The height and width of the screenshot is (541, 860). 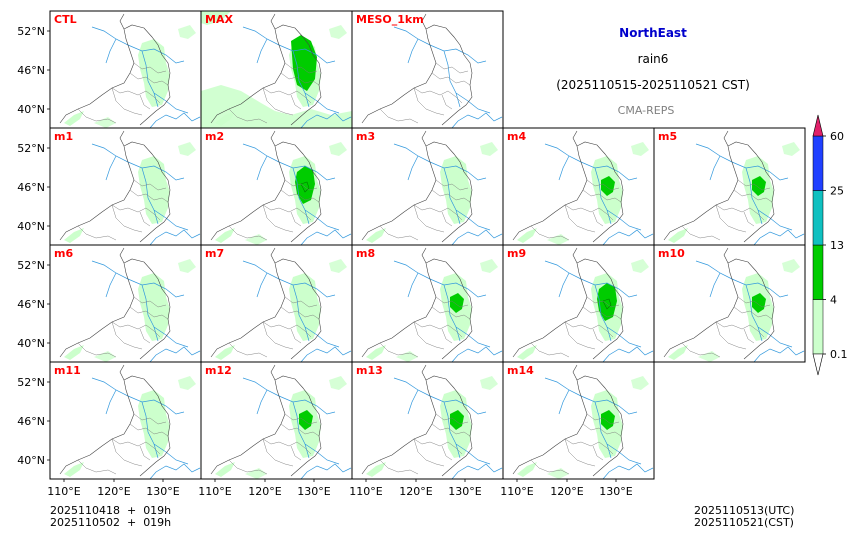 I want to click on panel-label: m7, so click(x=214, y=253).